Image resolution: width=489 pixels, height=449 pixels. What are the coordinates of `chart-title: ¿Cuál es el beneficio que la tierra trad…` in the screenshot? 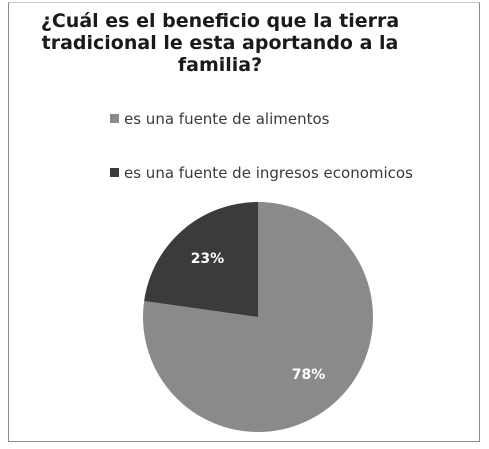 It's located at (220, 43).